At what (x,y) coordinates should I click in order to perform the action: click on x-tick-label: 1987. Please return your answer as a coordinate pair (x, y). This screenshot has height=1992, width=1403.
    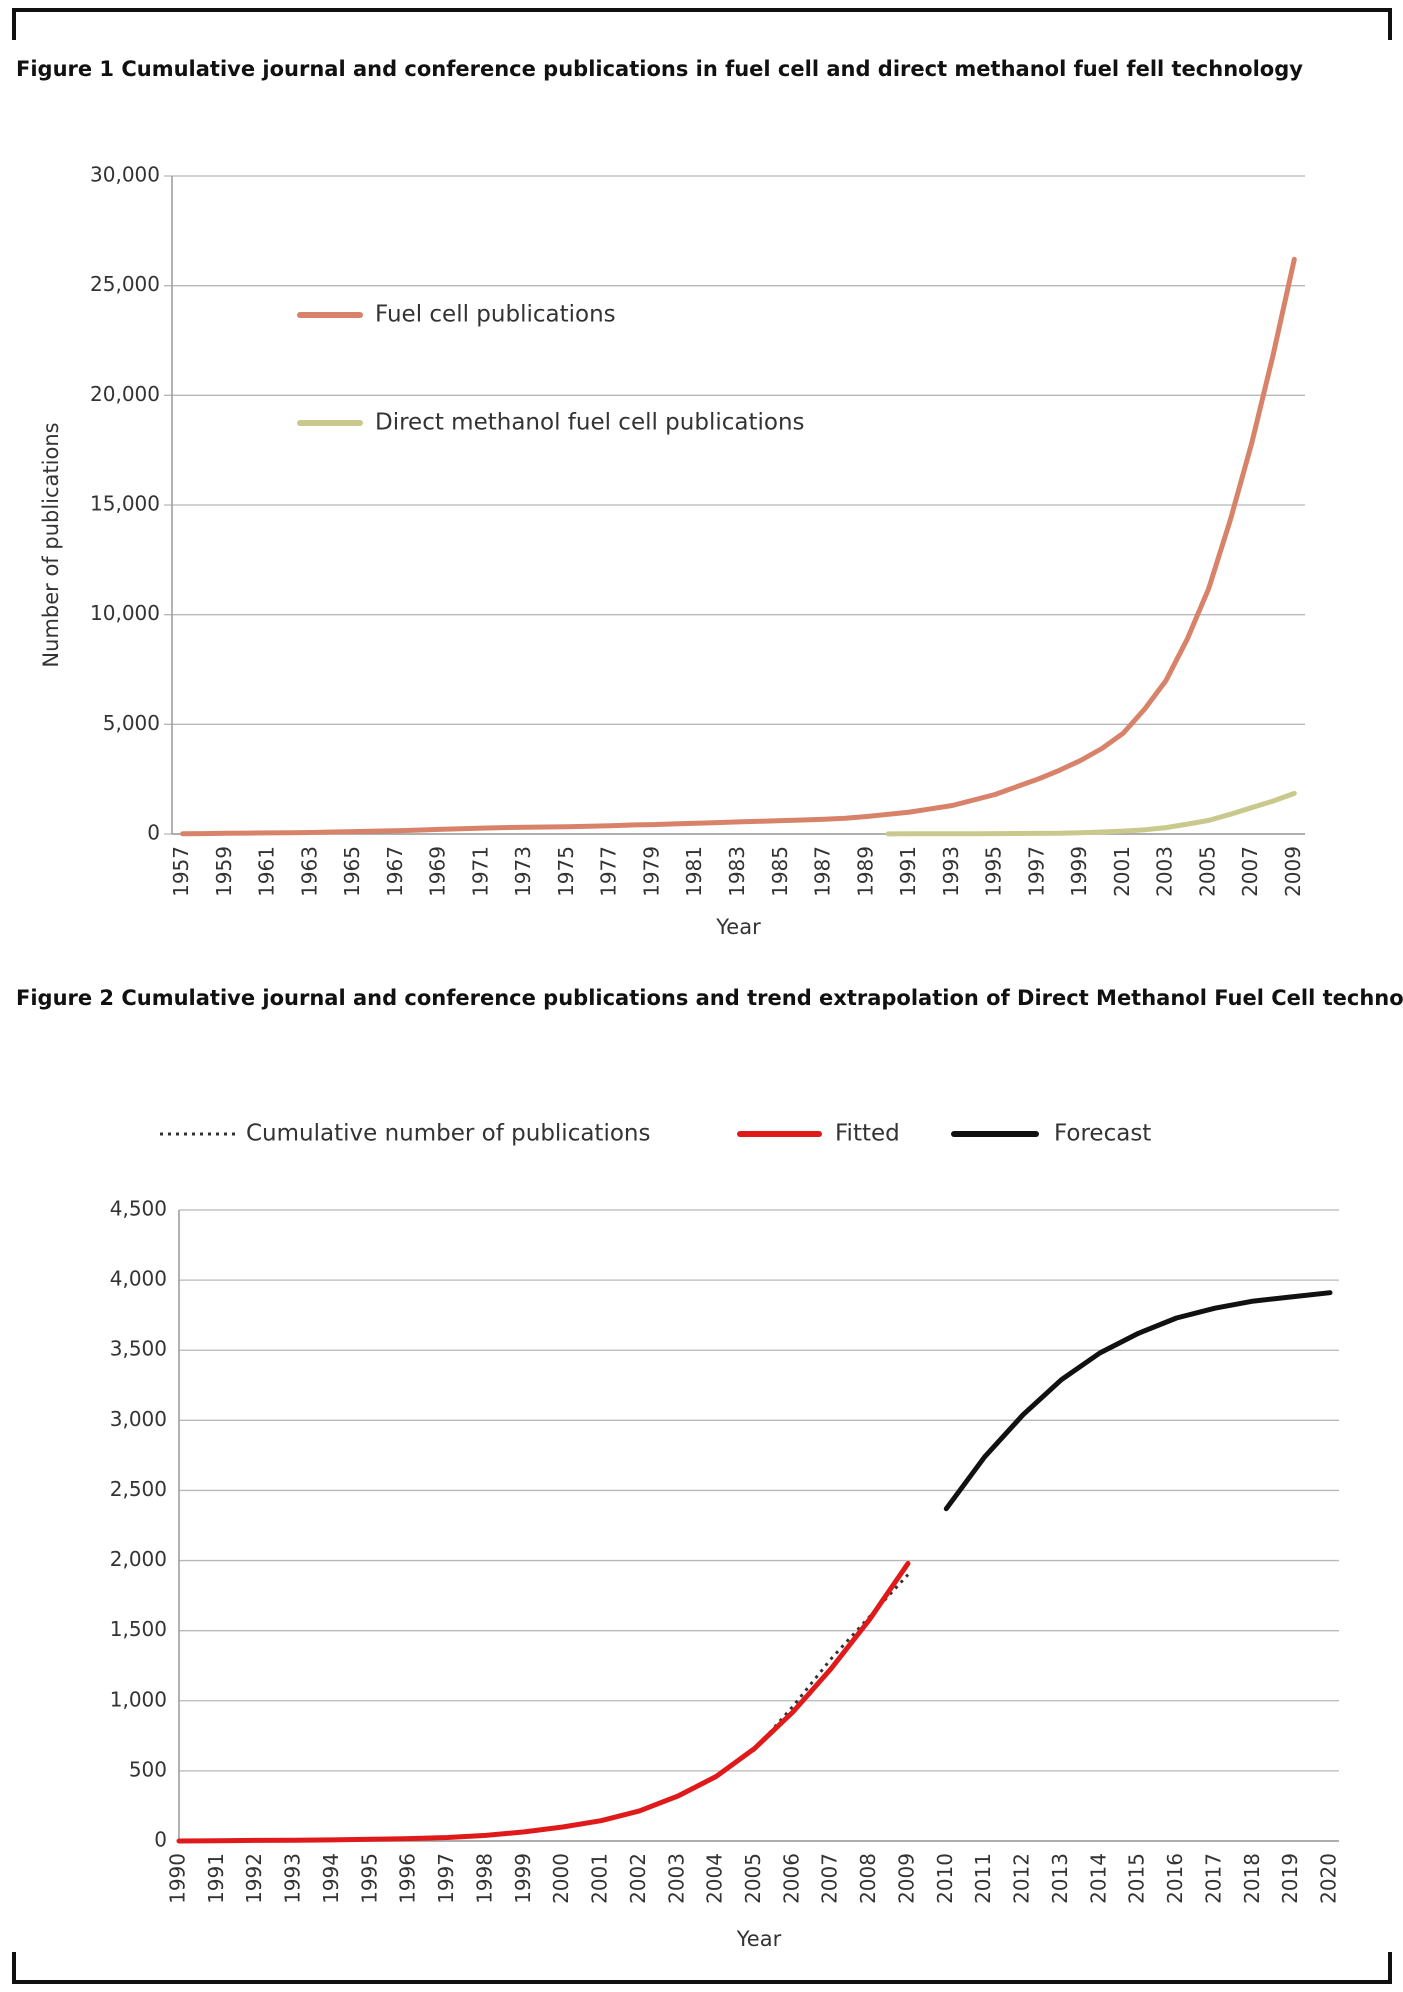
    Looking at the image, I should click on (823, 871).